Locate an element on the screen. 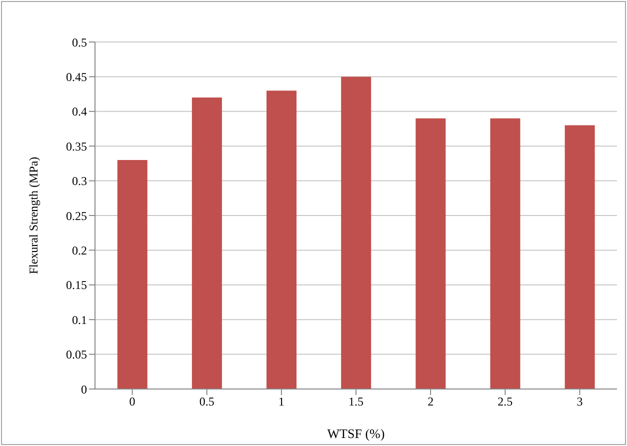 This screenshot has width=627, height=446. y-tick-label: 0.35 is located at coordinates (76, 146).